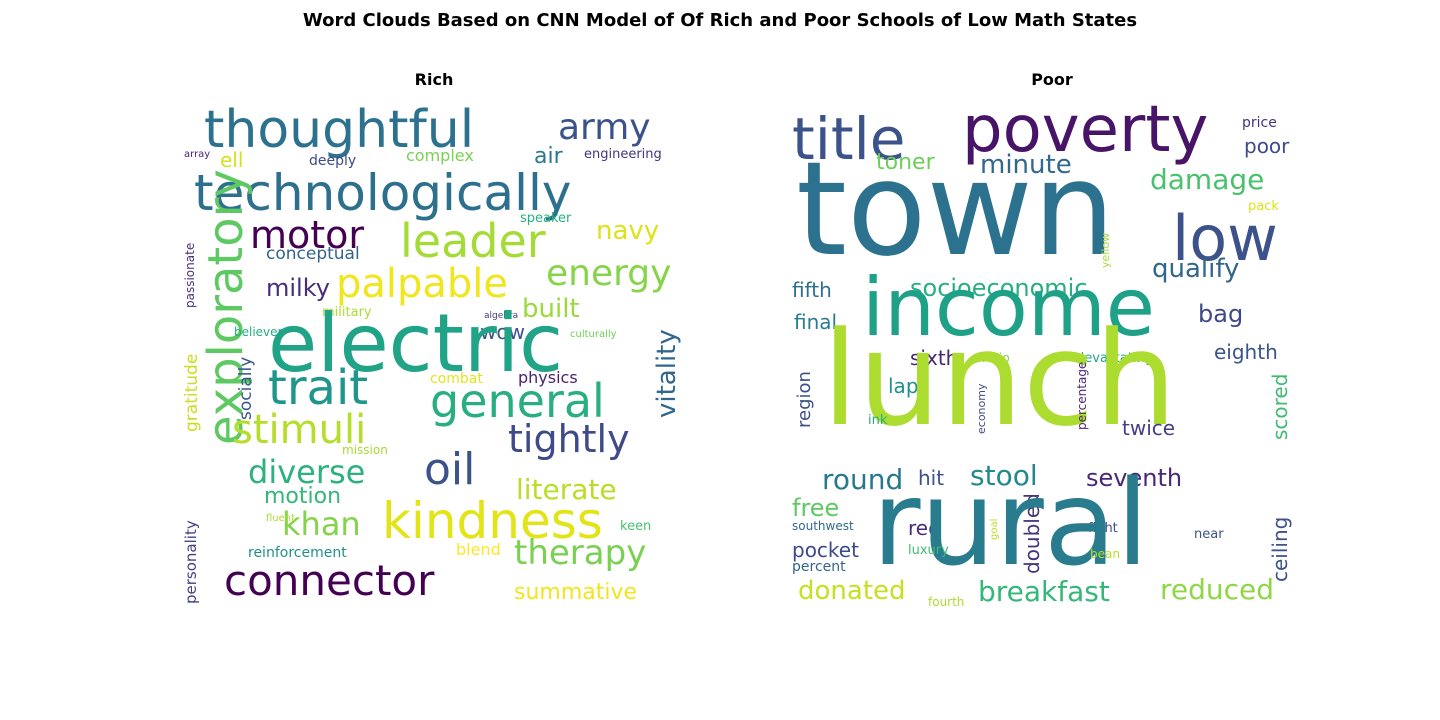  What do you see at coordinates (456, 379) in the screenshot?
I see `rich-word-combat: combat` at bounding box center [456, 379].